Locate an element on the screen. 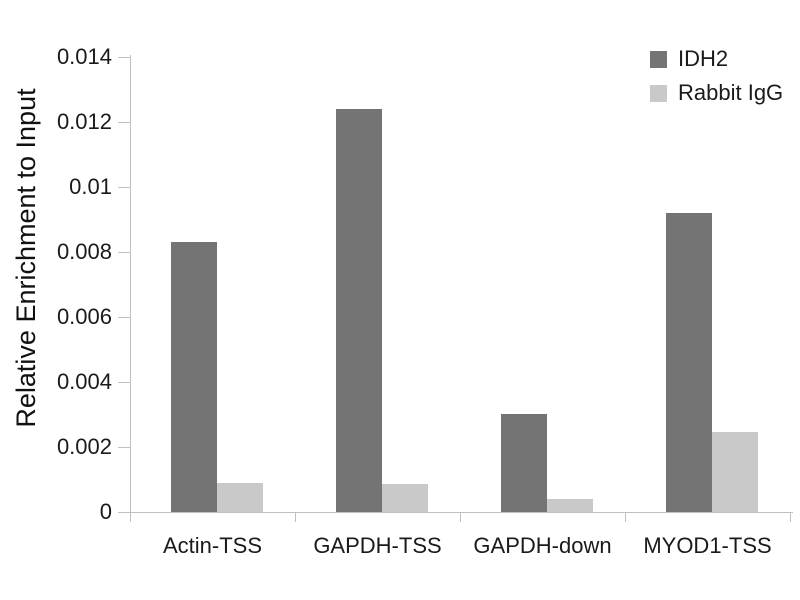  legend-item-rabbit-igg: Rabbit IgG is located at coordinates (716, 93).